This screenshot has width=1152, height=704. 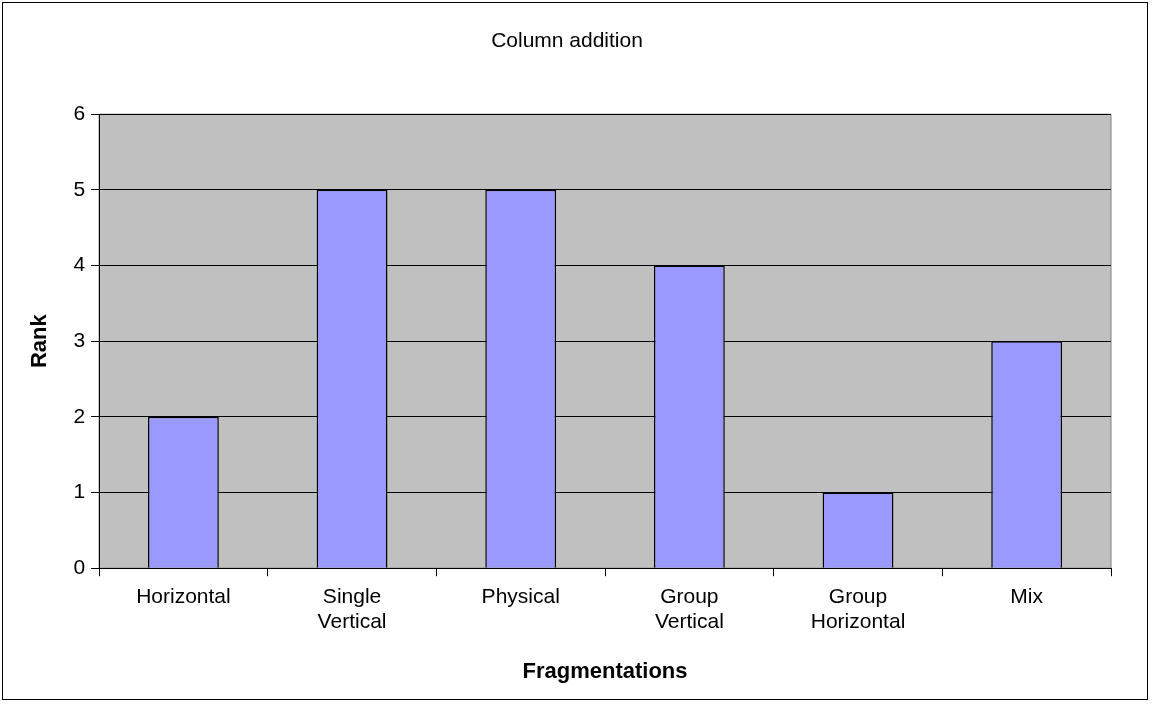 What do you see at coordinates (605, 670) in the screenshot?
I see `x-axis-title: Fragmentations` at bounding box center [605, 670].